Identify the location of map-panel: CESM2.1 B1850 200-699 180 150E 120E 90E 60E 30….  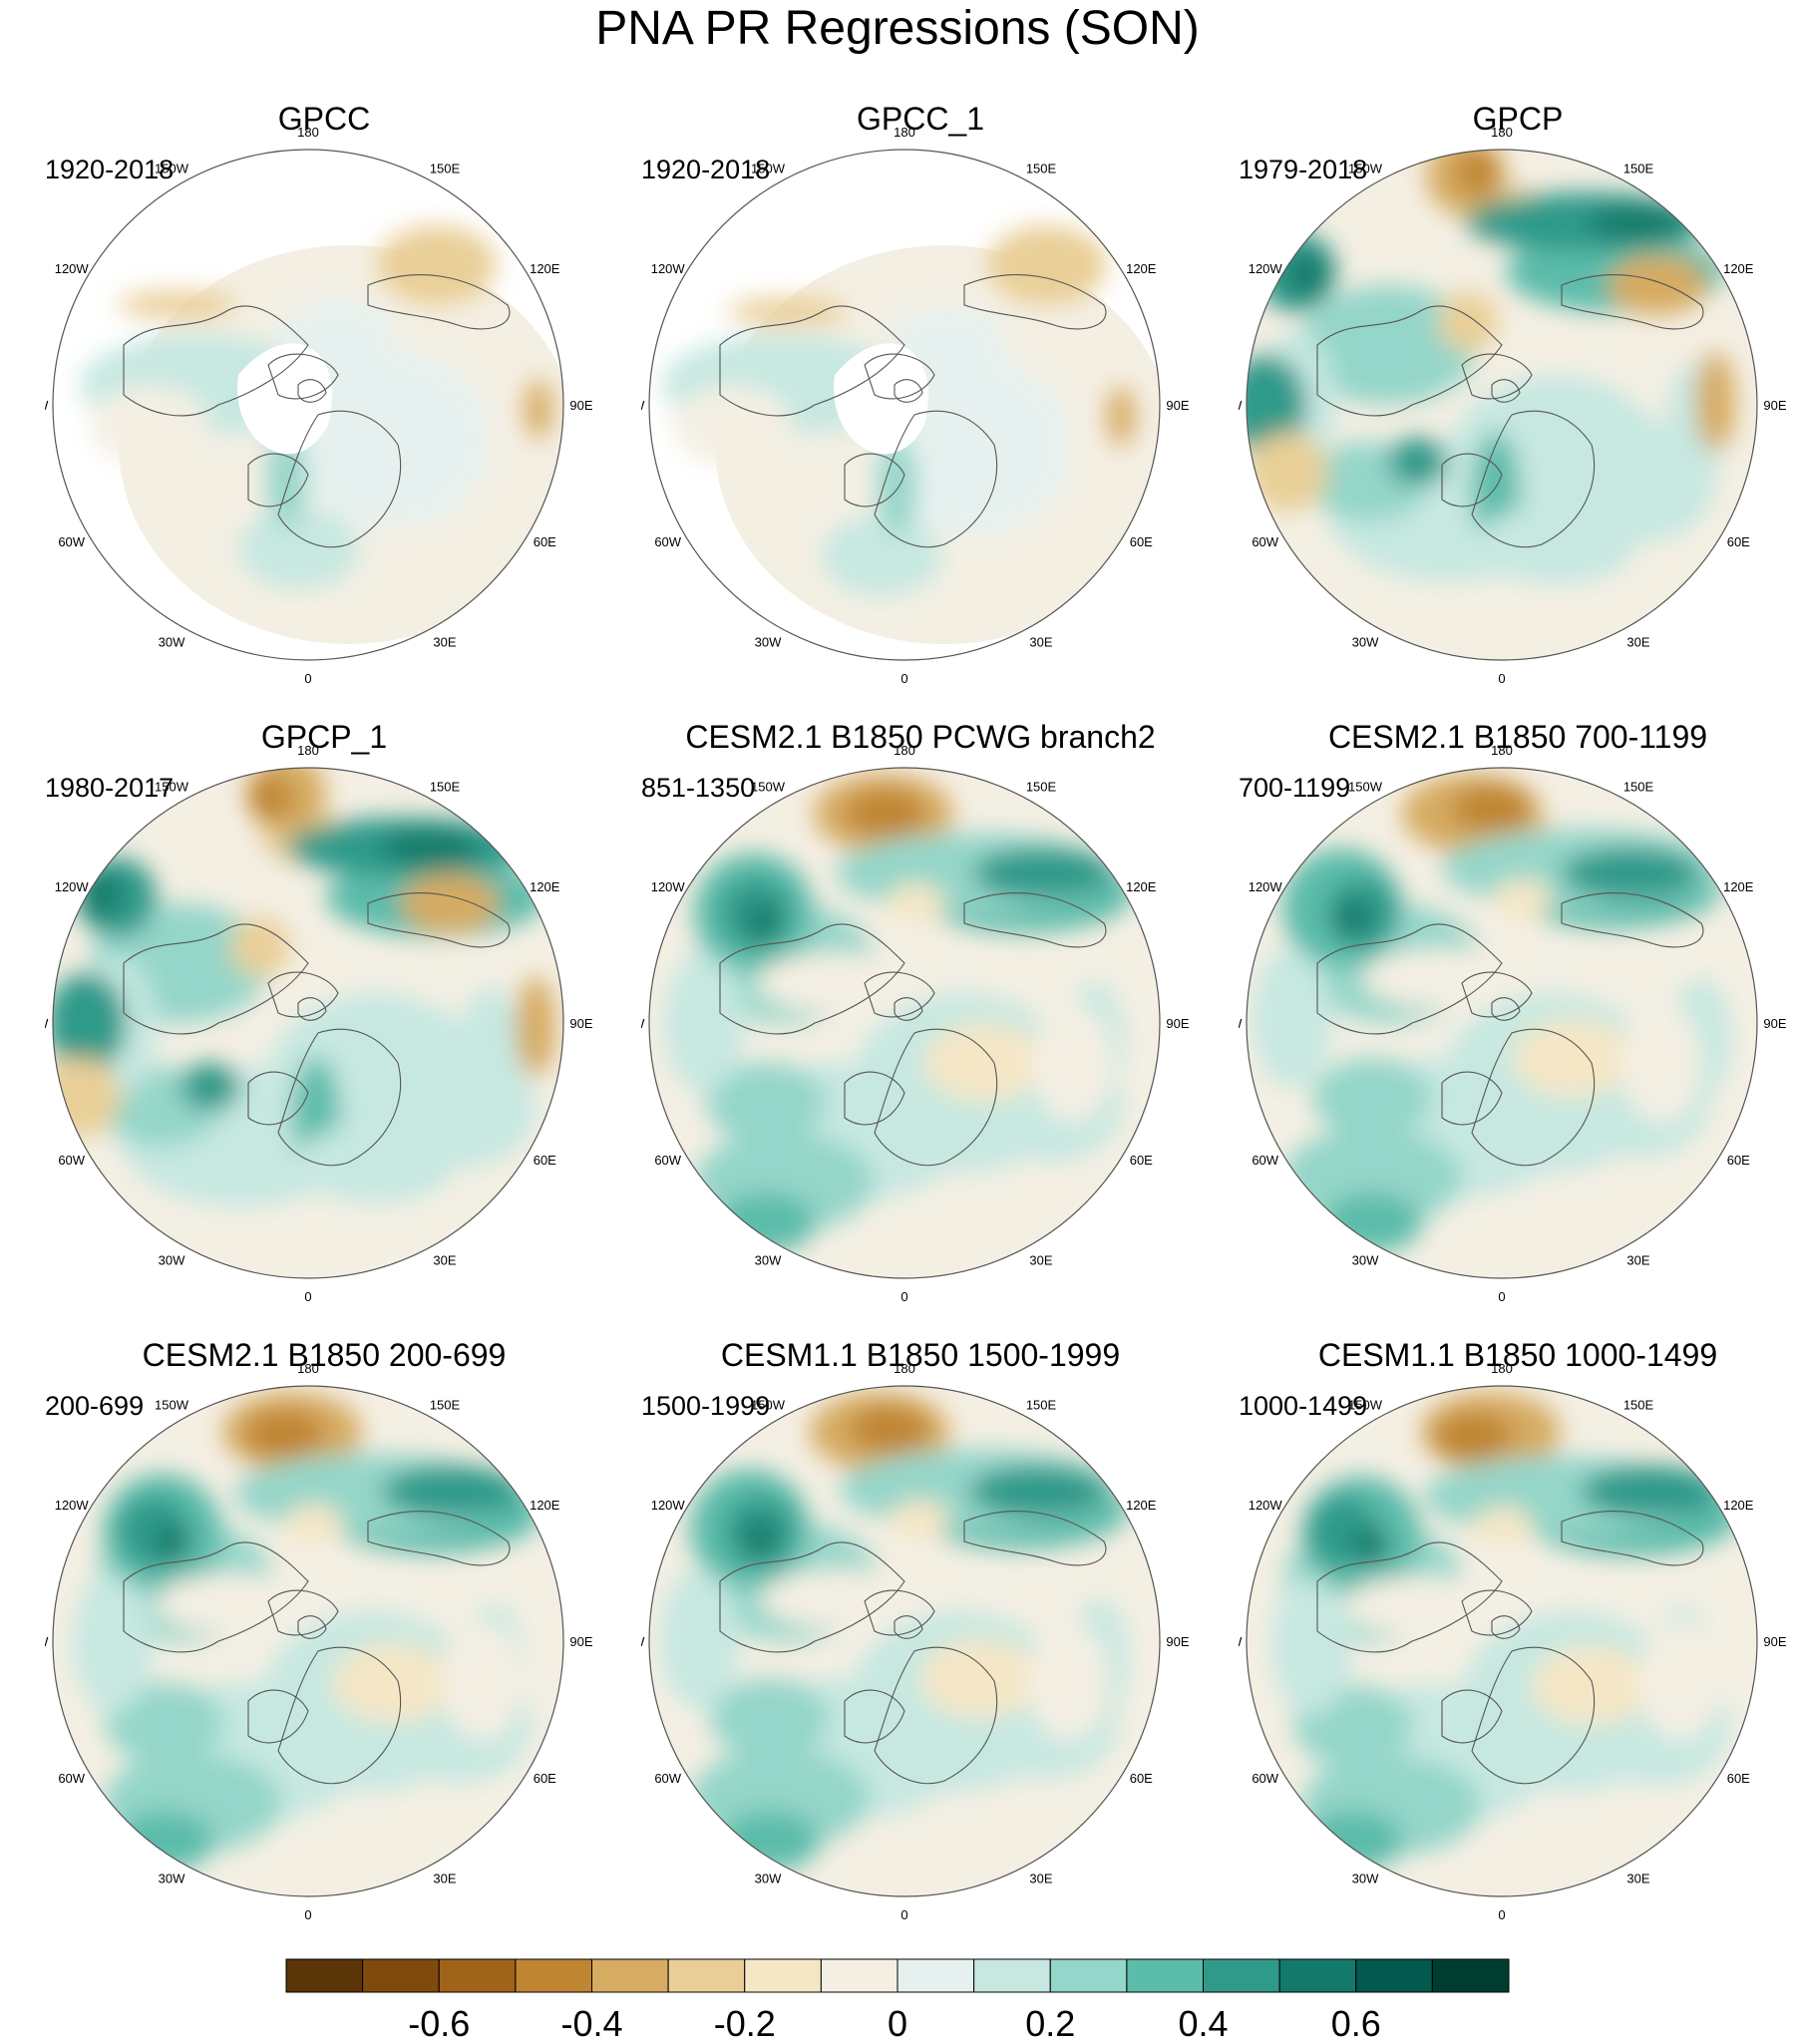
(324, 1629).